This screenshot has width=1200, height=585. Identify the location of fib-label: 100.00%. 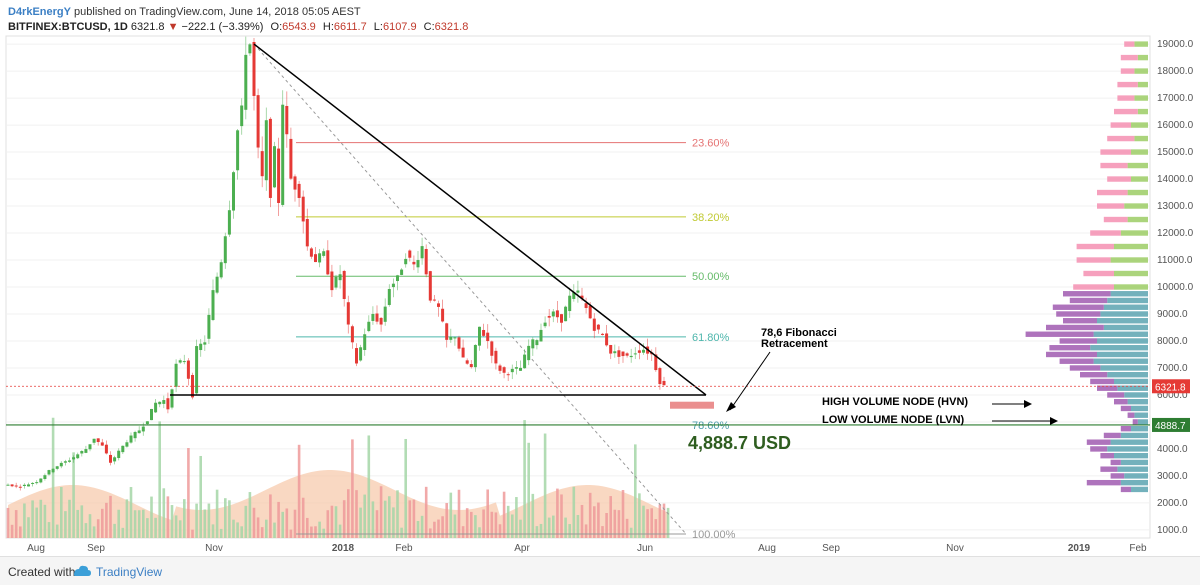
(714, 535).